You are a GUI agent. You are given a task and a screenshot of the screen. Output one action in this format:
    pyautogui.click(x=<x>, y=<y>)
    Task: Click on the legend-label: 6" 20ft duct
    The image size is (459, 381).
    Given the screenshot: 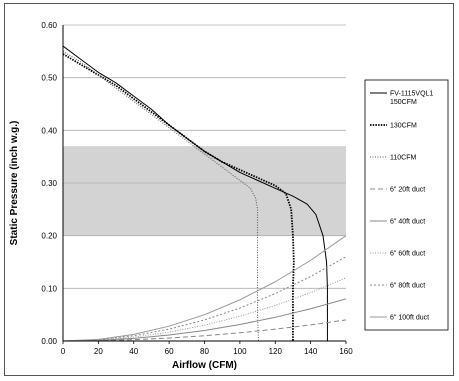 What is the action you would take?
    pyautogui.click(x=407, y=190)
    